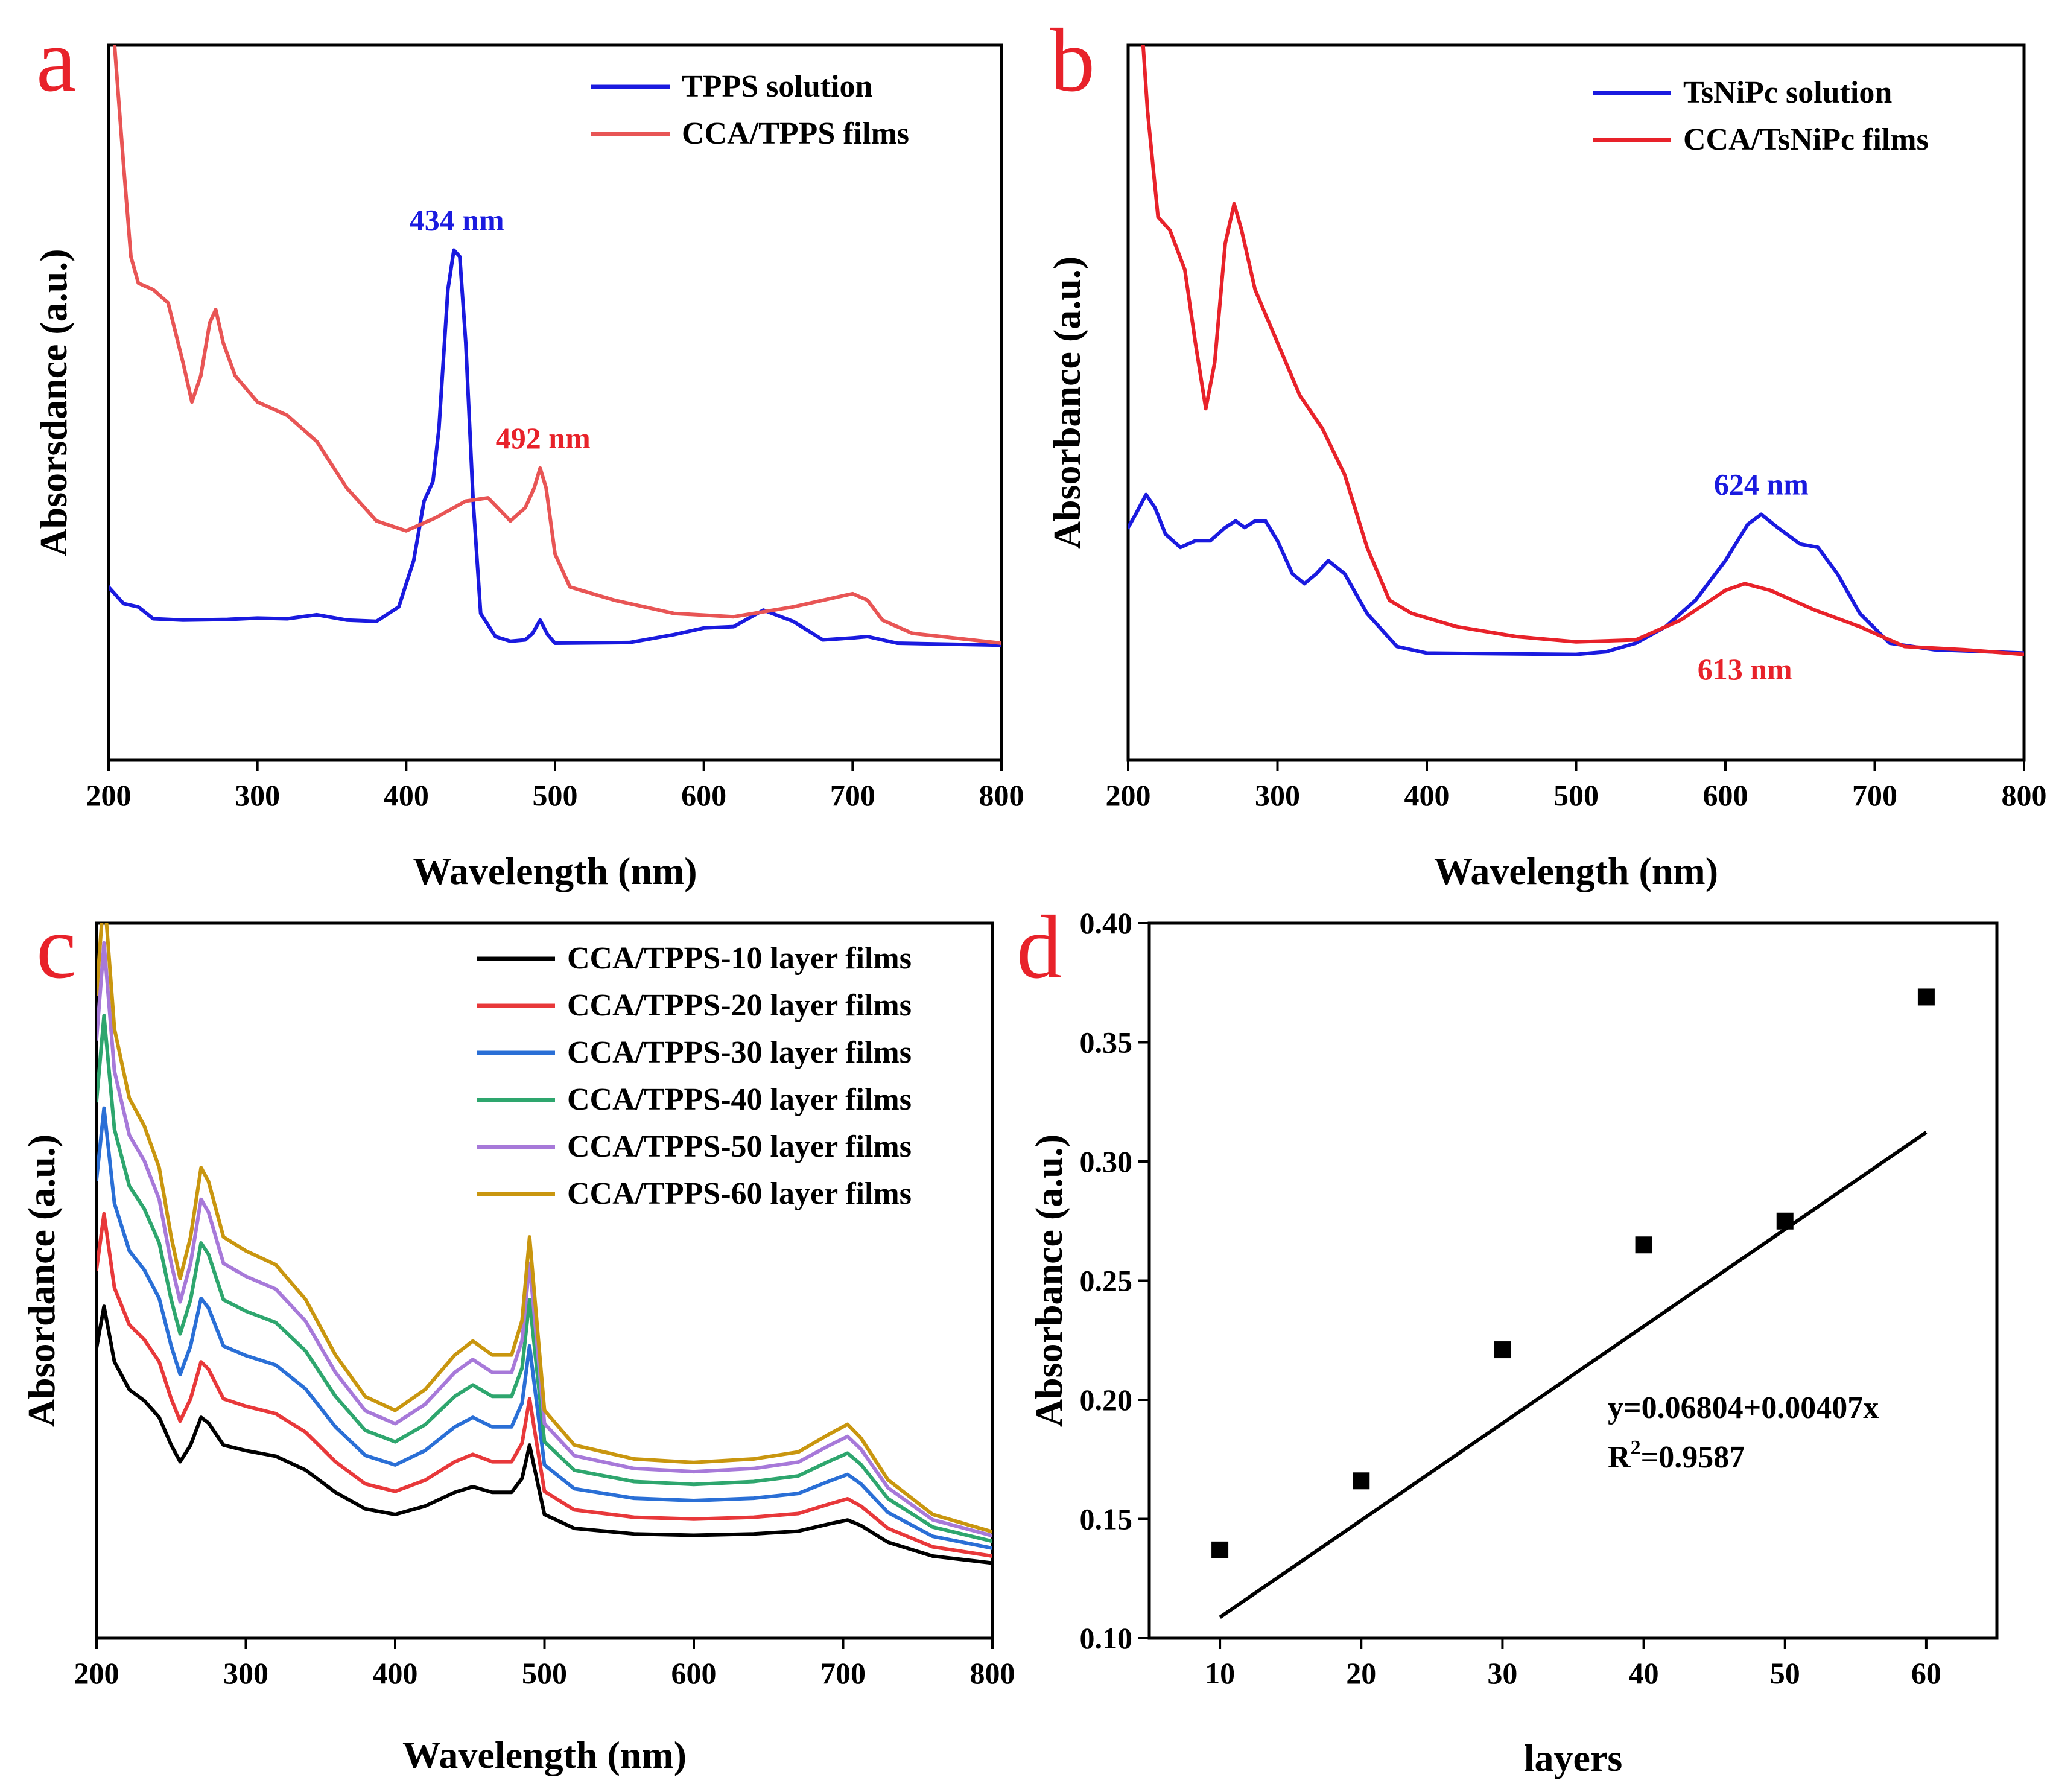  What do you see at coordinates (739, 1099) in the screenshot?
I see `legend-label-c-3: CCA/TPPS-40 layer films` at bounding box center [739, 1099].